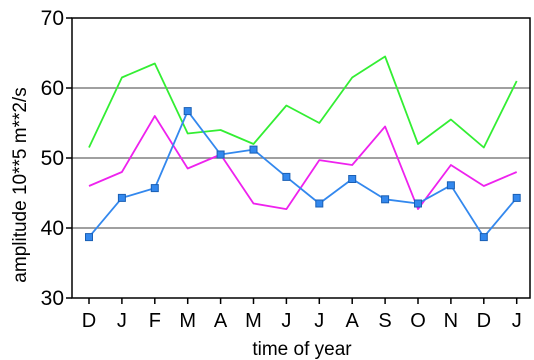  I want to click on x-tick-label: F, so click(155, 321).